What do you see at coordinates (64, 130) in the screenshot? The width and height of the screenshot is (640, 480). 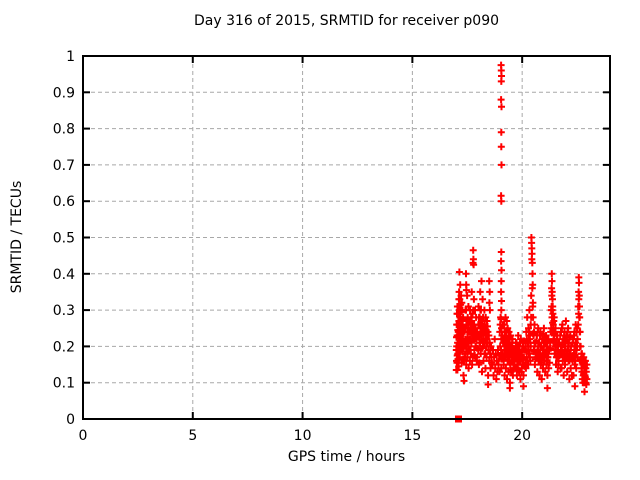 I see `y-tick-label: 0.8` at bounding box center [64, 130].